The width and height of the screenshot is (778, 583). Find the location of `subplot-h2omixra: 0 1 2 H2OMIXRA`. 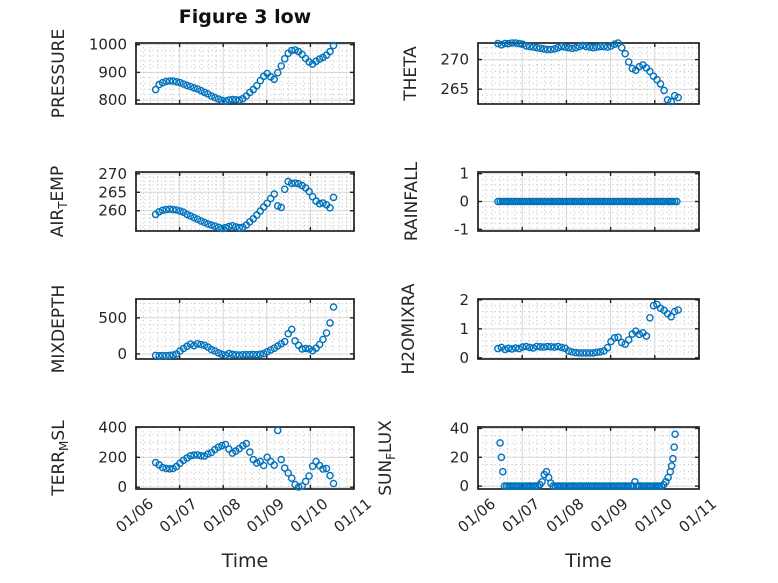

subplot-h2omixra: 0 1 2 H2OMIXRA is located at coordinates (545, 364).